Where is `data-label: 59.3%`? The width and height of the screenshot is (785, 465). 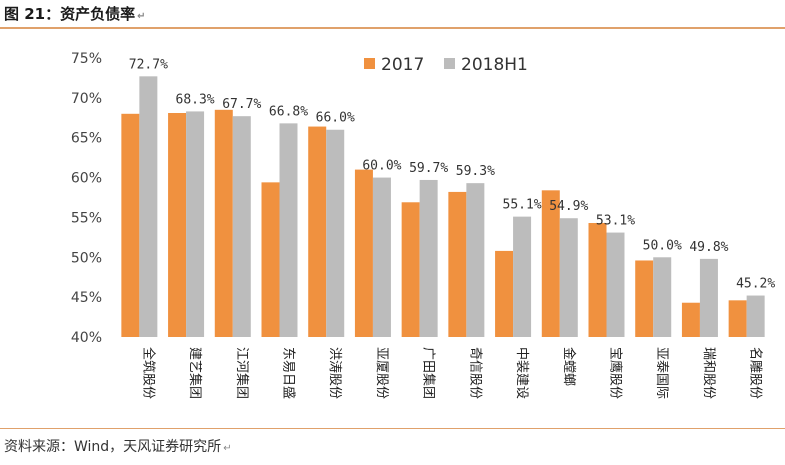 data-label: 59.3% is located at coordinates (475, 171).